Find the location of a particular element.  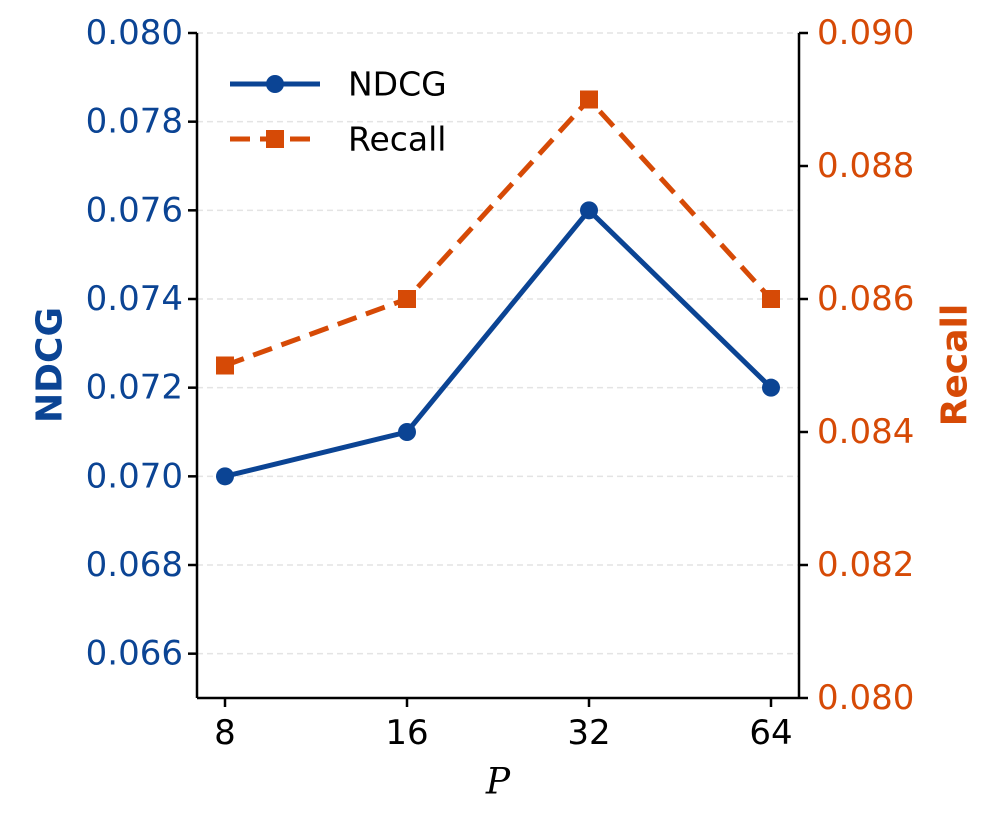

right-tick-label: 0.086 is located at coordinates (865, 299).